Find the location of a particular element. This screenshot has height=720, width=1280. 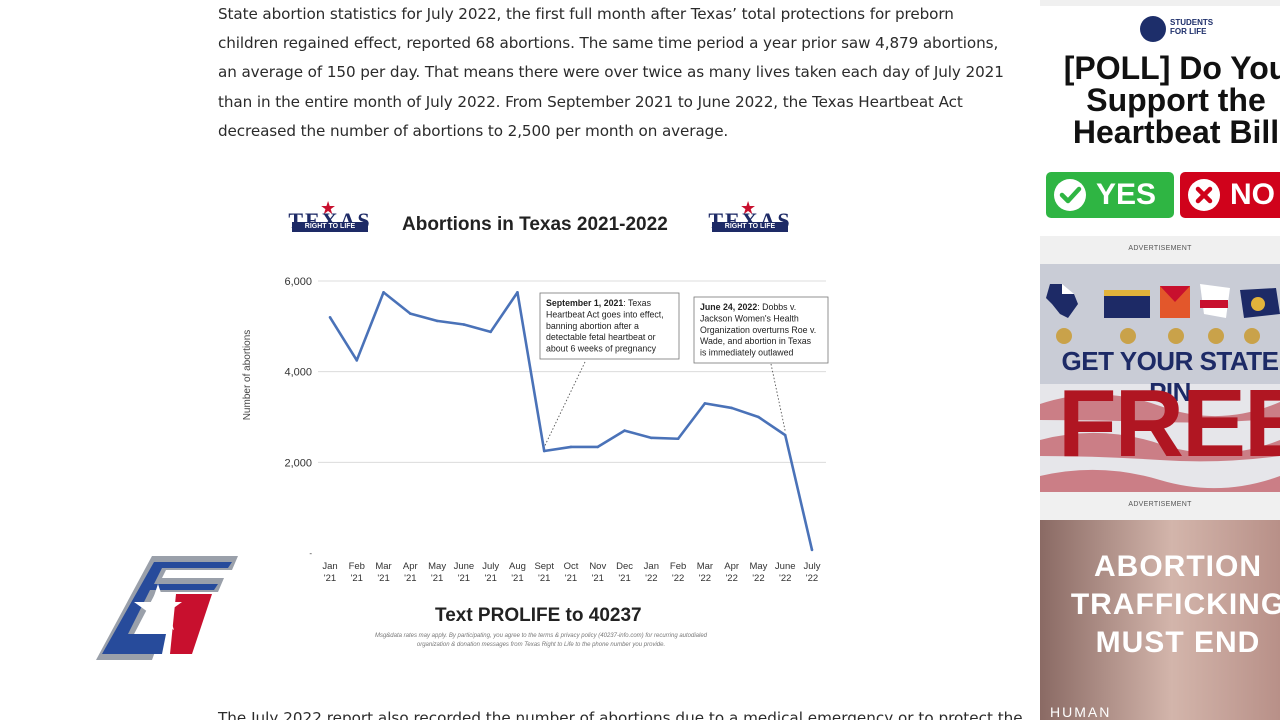

annotation-line: Jackson Women's Health is located at coordinates (749, 318).